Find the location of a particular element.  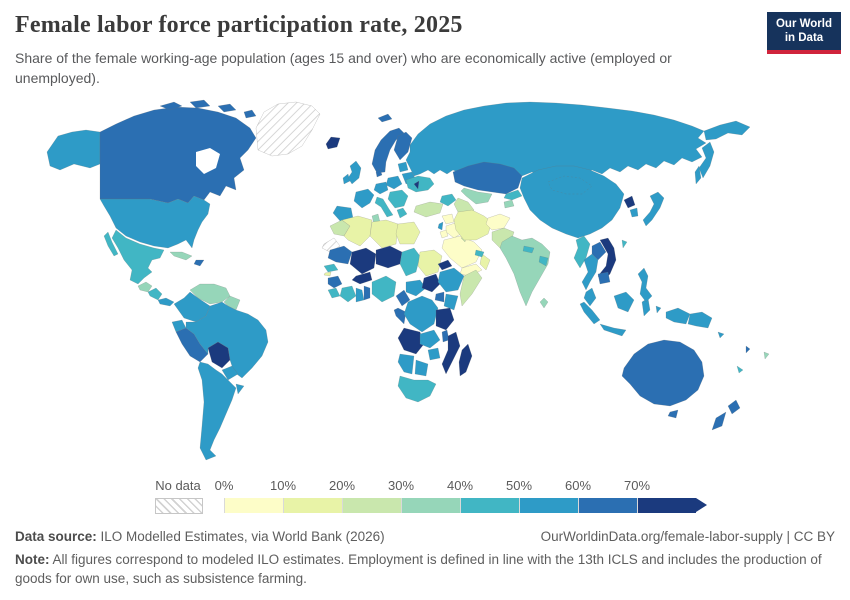

country-tajikistan is located at coordinates (509, 204).